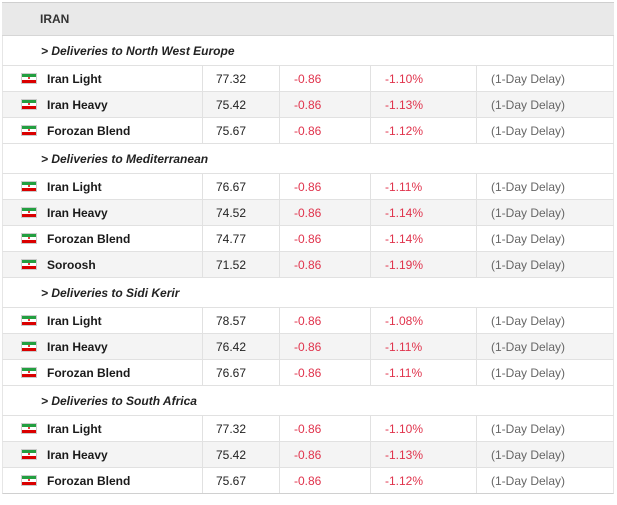 This screenshot has width=617, height=505. I want to click on percent-change-value: -1.13%, so click(404, 104).